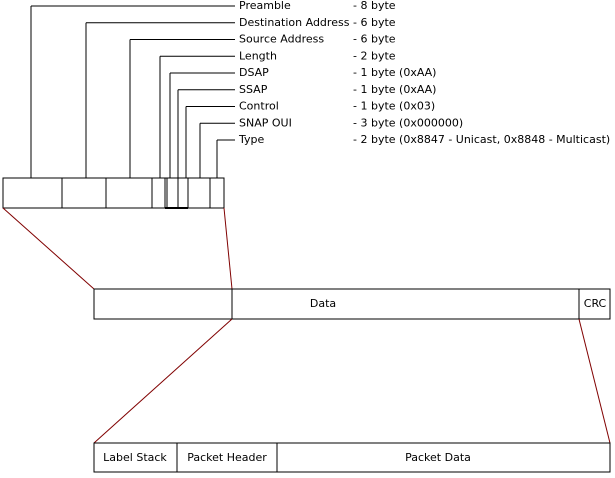 This screenshot has height=478, width=615. I want to click on field-name: Length, so click(258, 55).